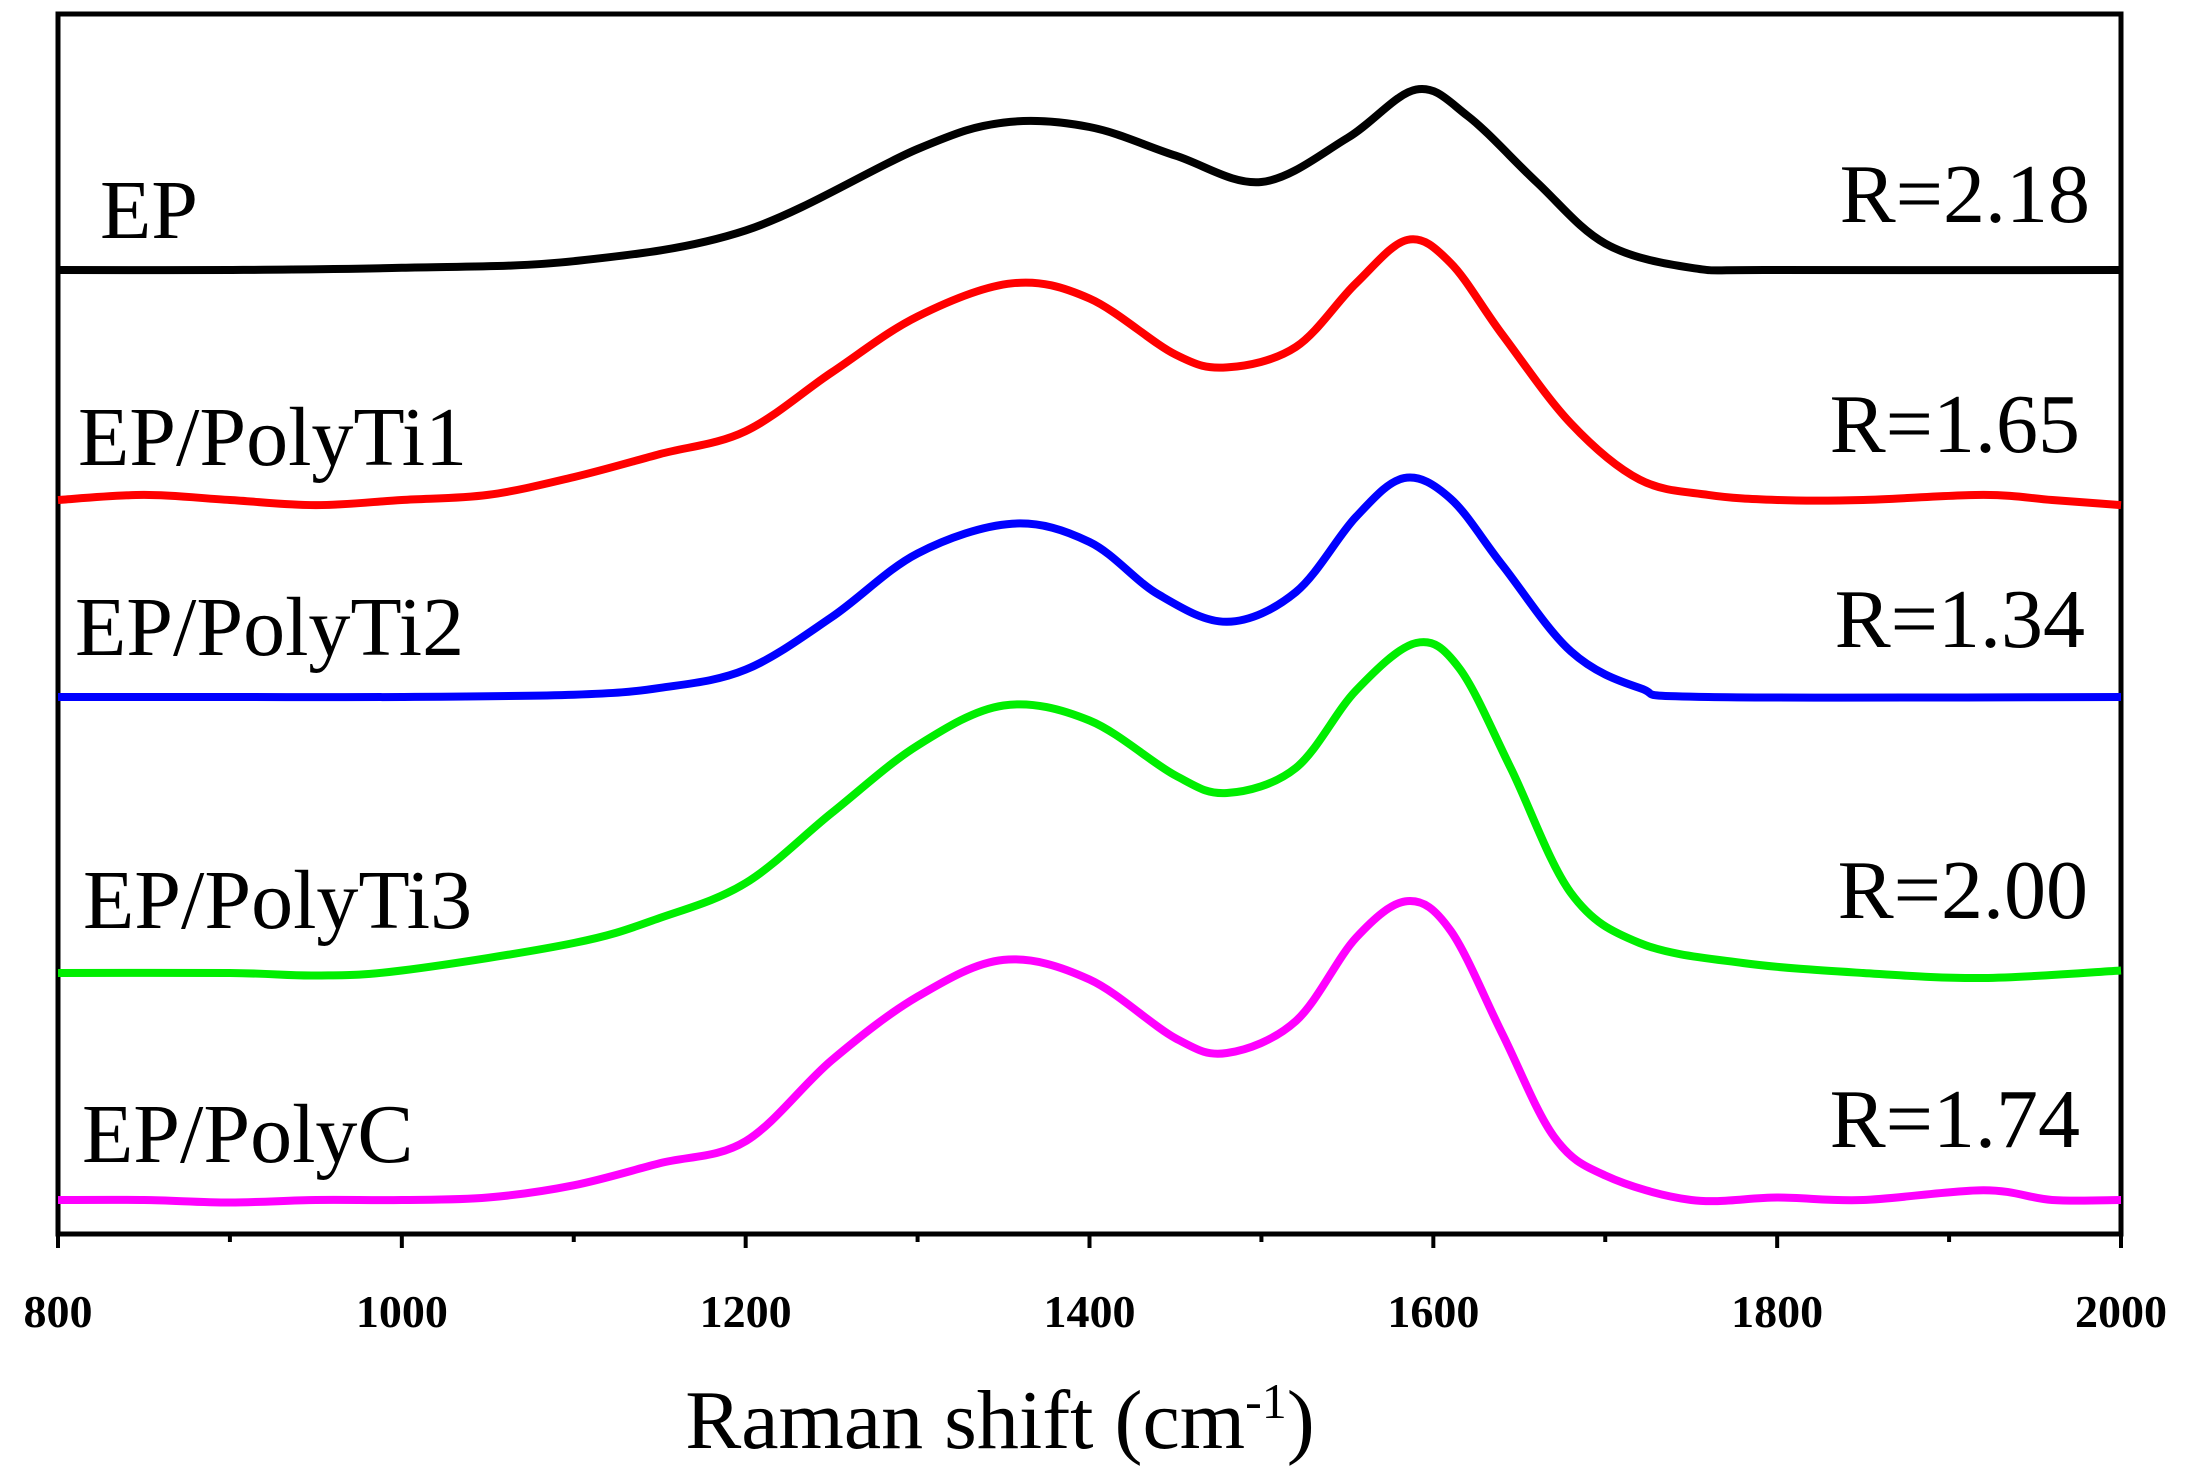 This screenshot has height=1468, width=2187. I want to click on x-axis-ticks: 800 1000 1200 1400 1600 1800 2000, so click(1095, 1285).